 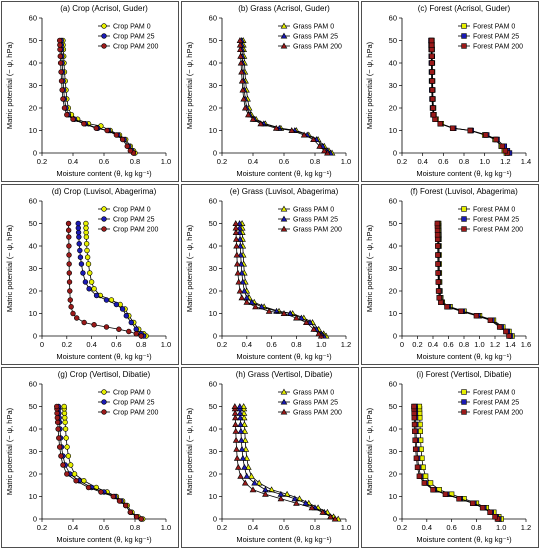 I want to click on y-tick-label: 60, so click(x=213, y=201).